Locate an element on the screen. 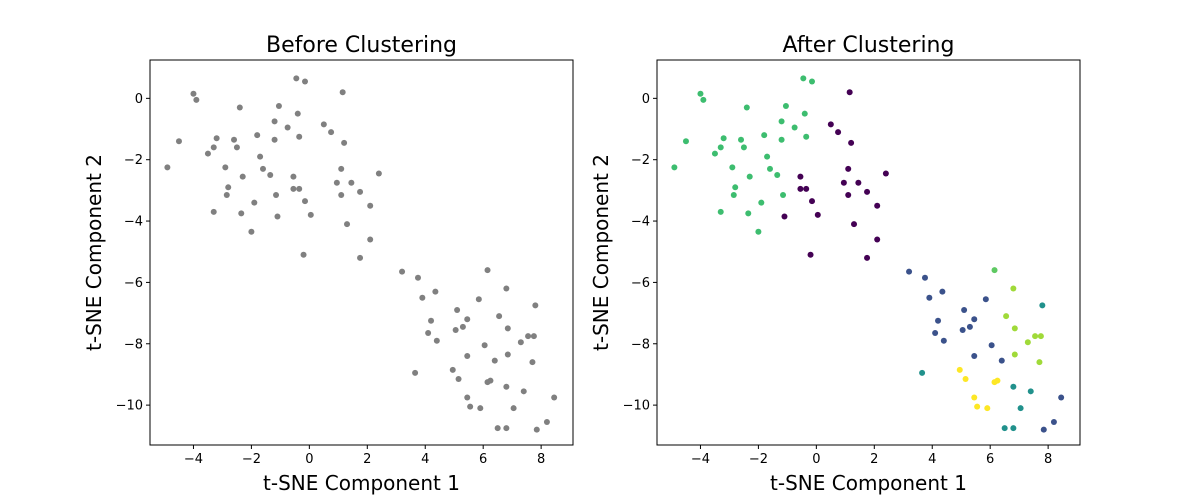  x-tick-label: −4 is located at coordinates (193, 459).